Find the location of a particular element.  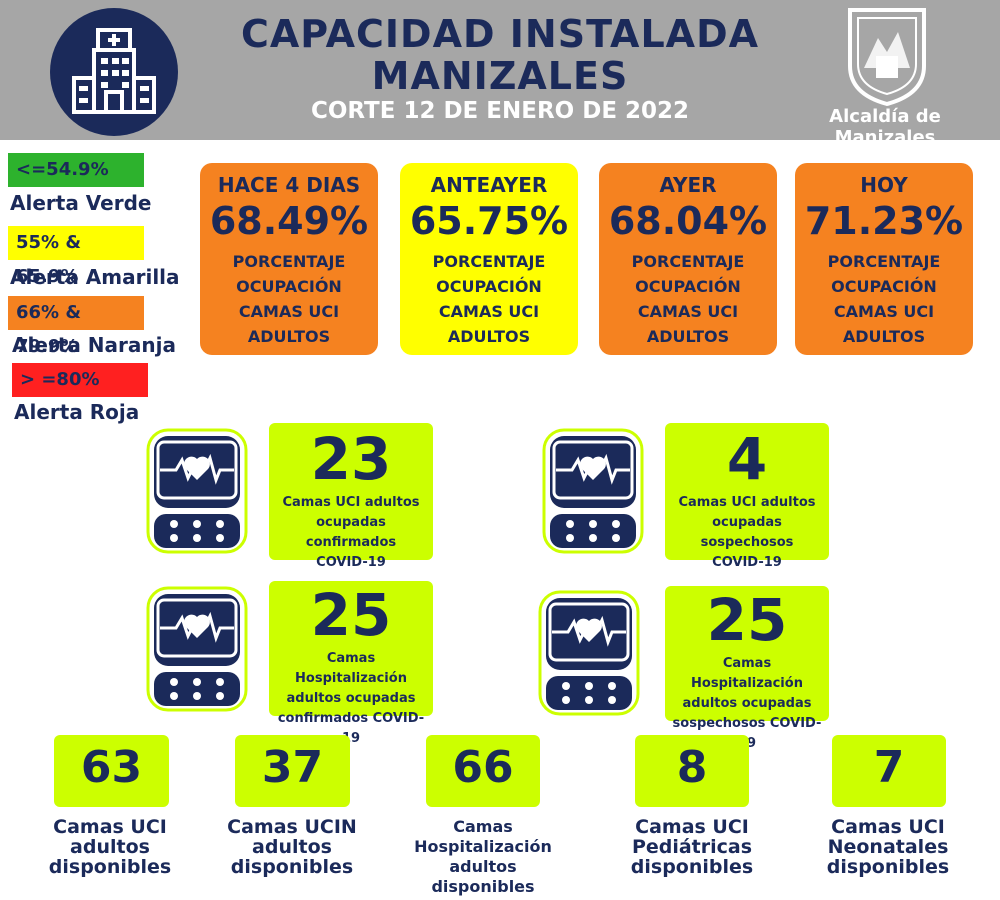

available-uci-pediatric-label: Camas UCI Pediátricas disponibles is located at coordinates (692, 847).